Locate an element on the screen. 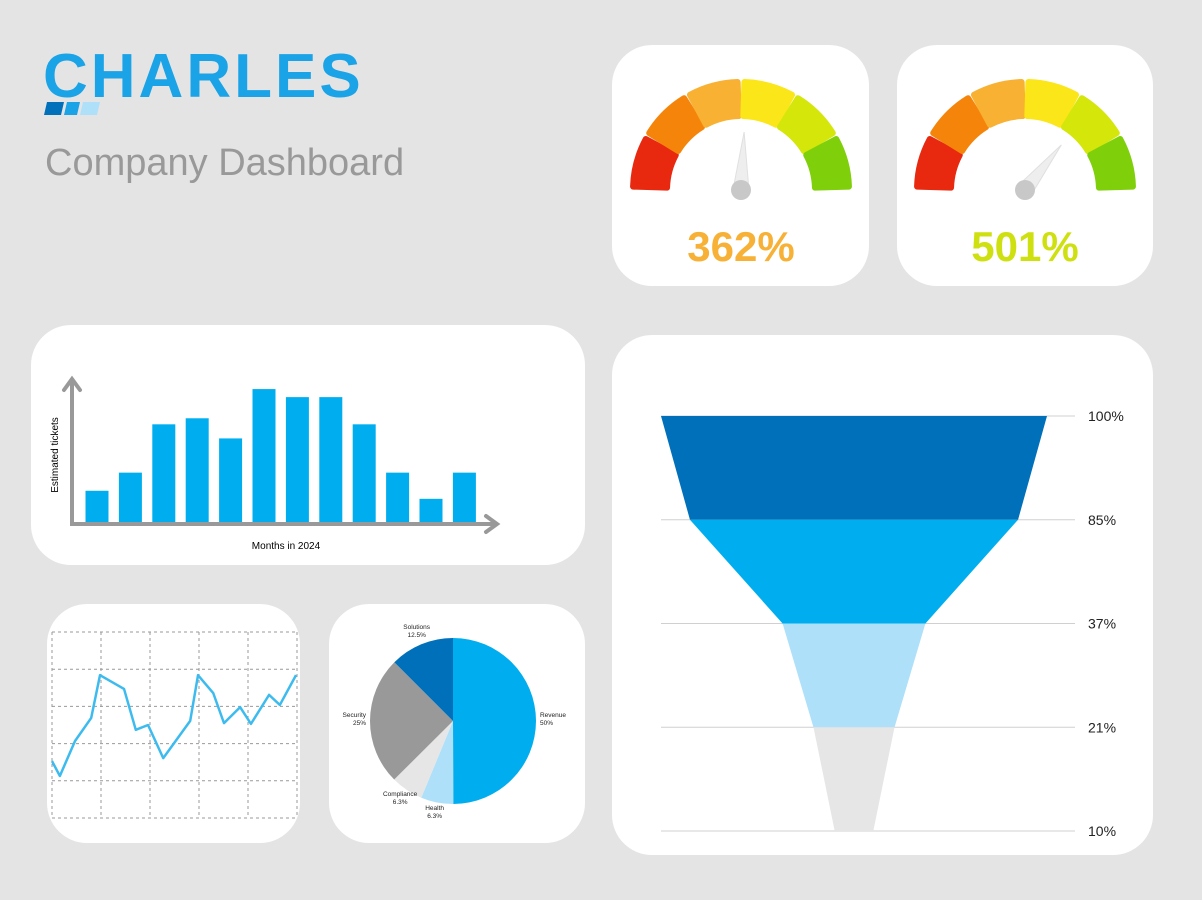 This screenshot has height=900, width=1202. pie-label: Health is located at coordinates (434, 808).